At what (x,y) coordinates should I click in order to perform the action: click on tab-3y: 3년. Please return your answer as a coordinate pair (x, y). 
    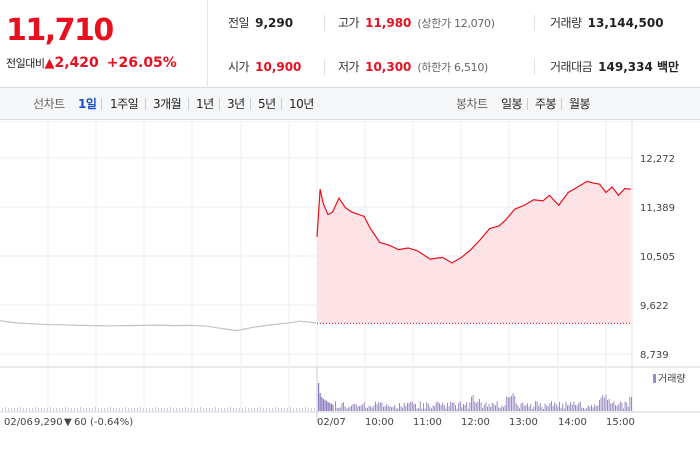
    Looking at the image, I should click on (236, 104).